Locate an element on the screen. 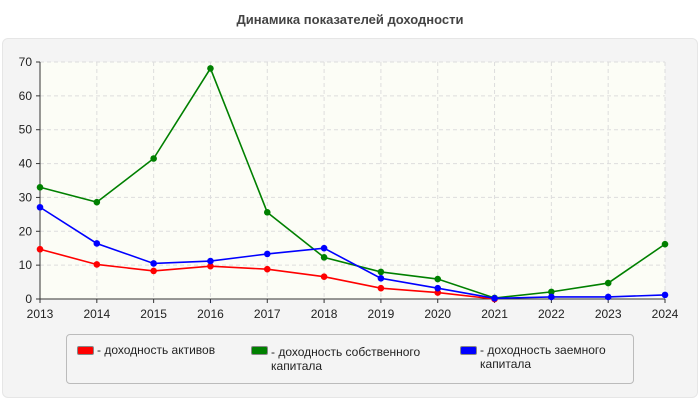  x-tick-label: 2013 is located at coordinates (40, 314).